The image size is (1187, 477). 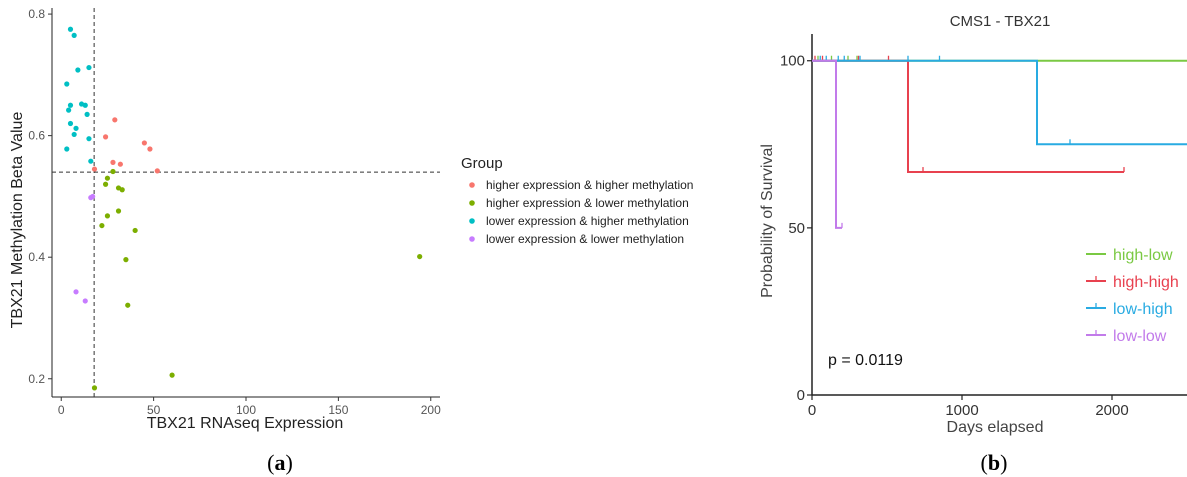 What do you see at coordinates (154, 410) in the screenshot?
I see `panel-a-x-tick-label: 50` at bounding box center [154, 410].